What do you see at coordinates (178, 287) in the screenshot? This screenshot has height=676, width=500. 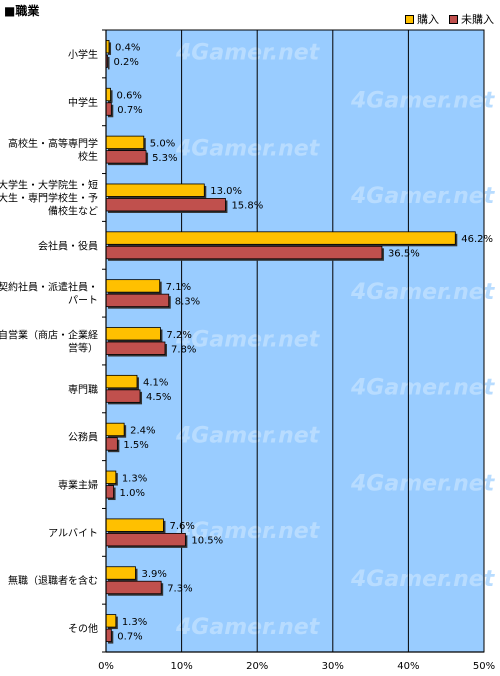 I see `data-label: 7.1%` at bounding box center [178, 287].